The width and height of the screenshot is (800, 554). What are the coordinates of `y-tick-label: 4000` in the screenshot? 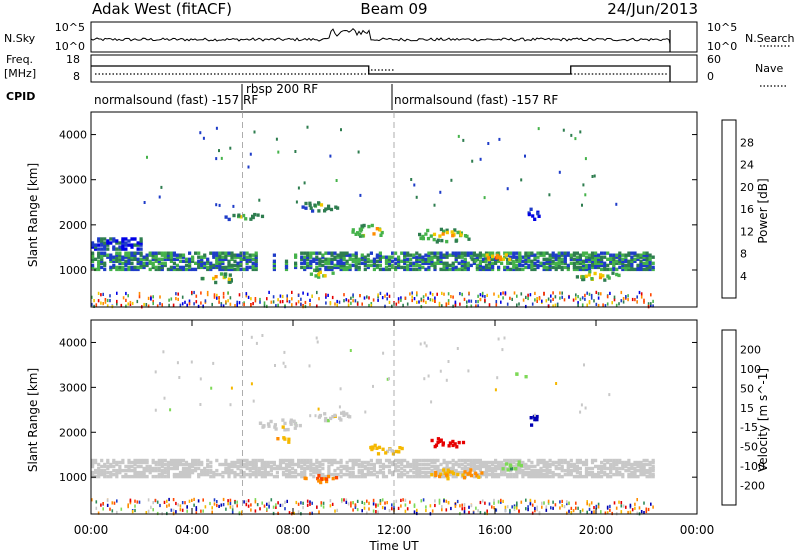 It's located at (73, 342).